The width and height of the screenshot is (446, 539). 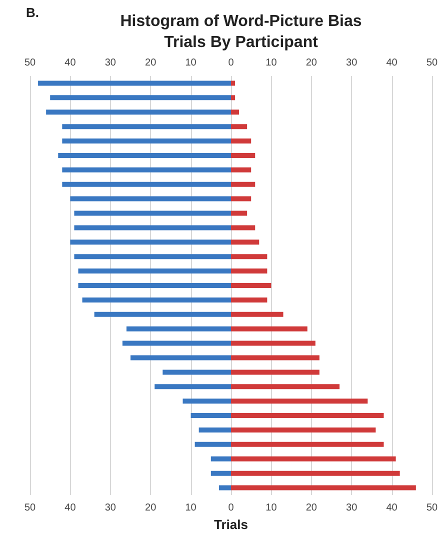 I want to click on text: B., so click(x=32, y=12).